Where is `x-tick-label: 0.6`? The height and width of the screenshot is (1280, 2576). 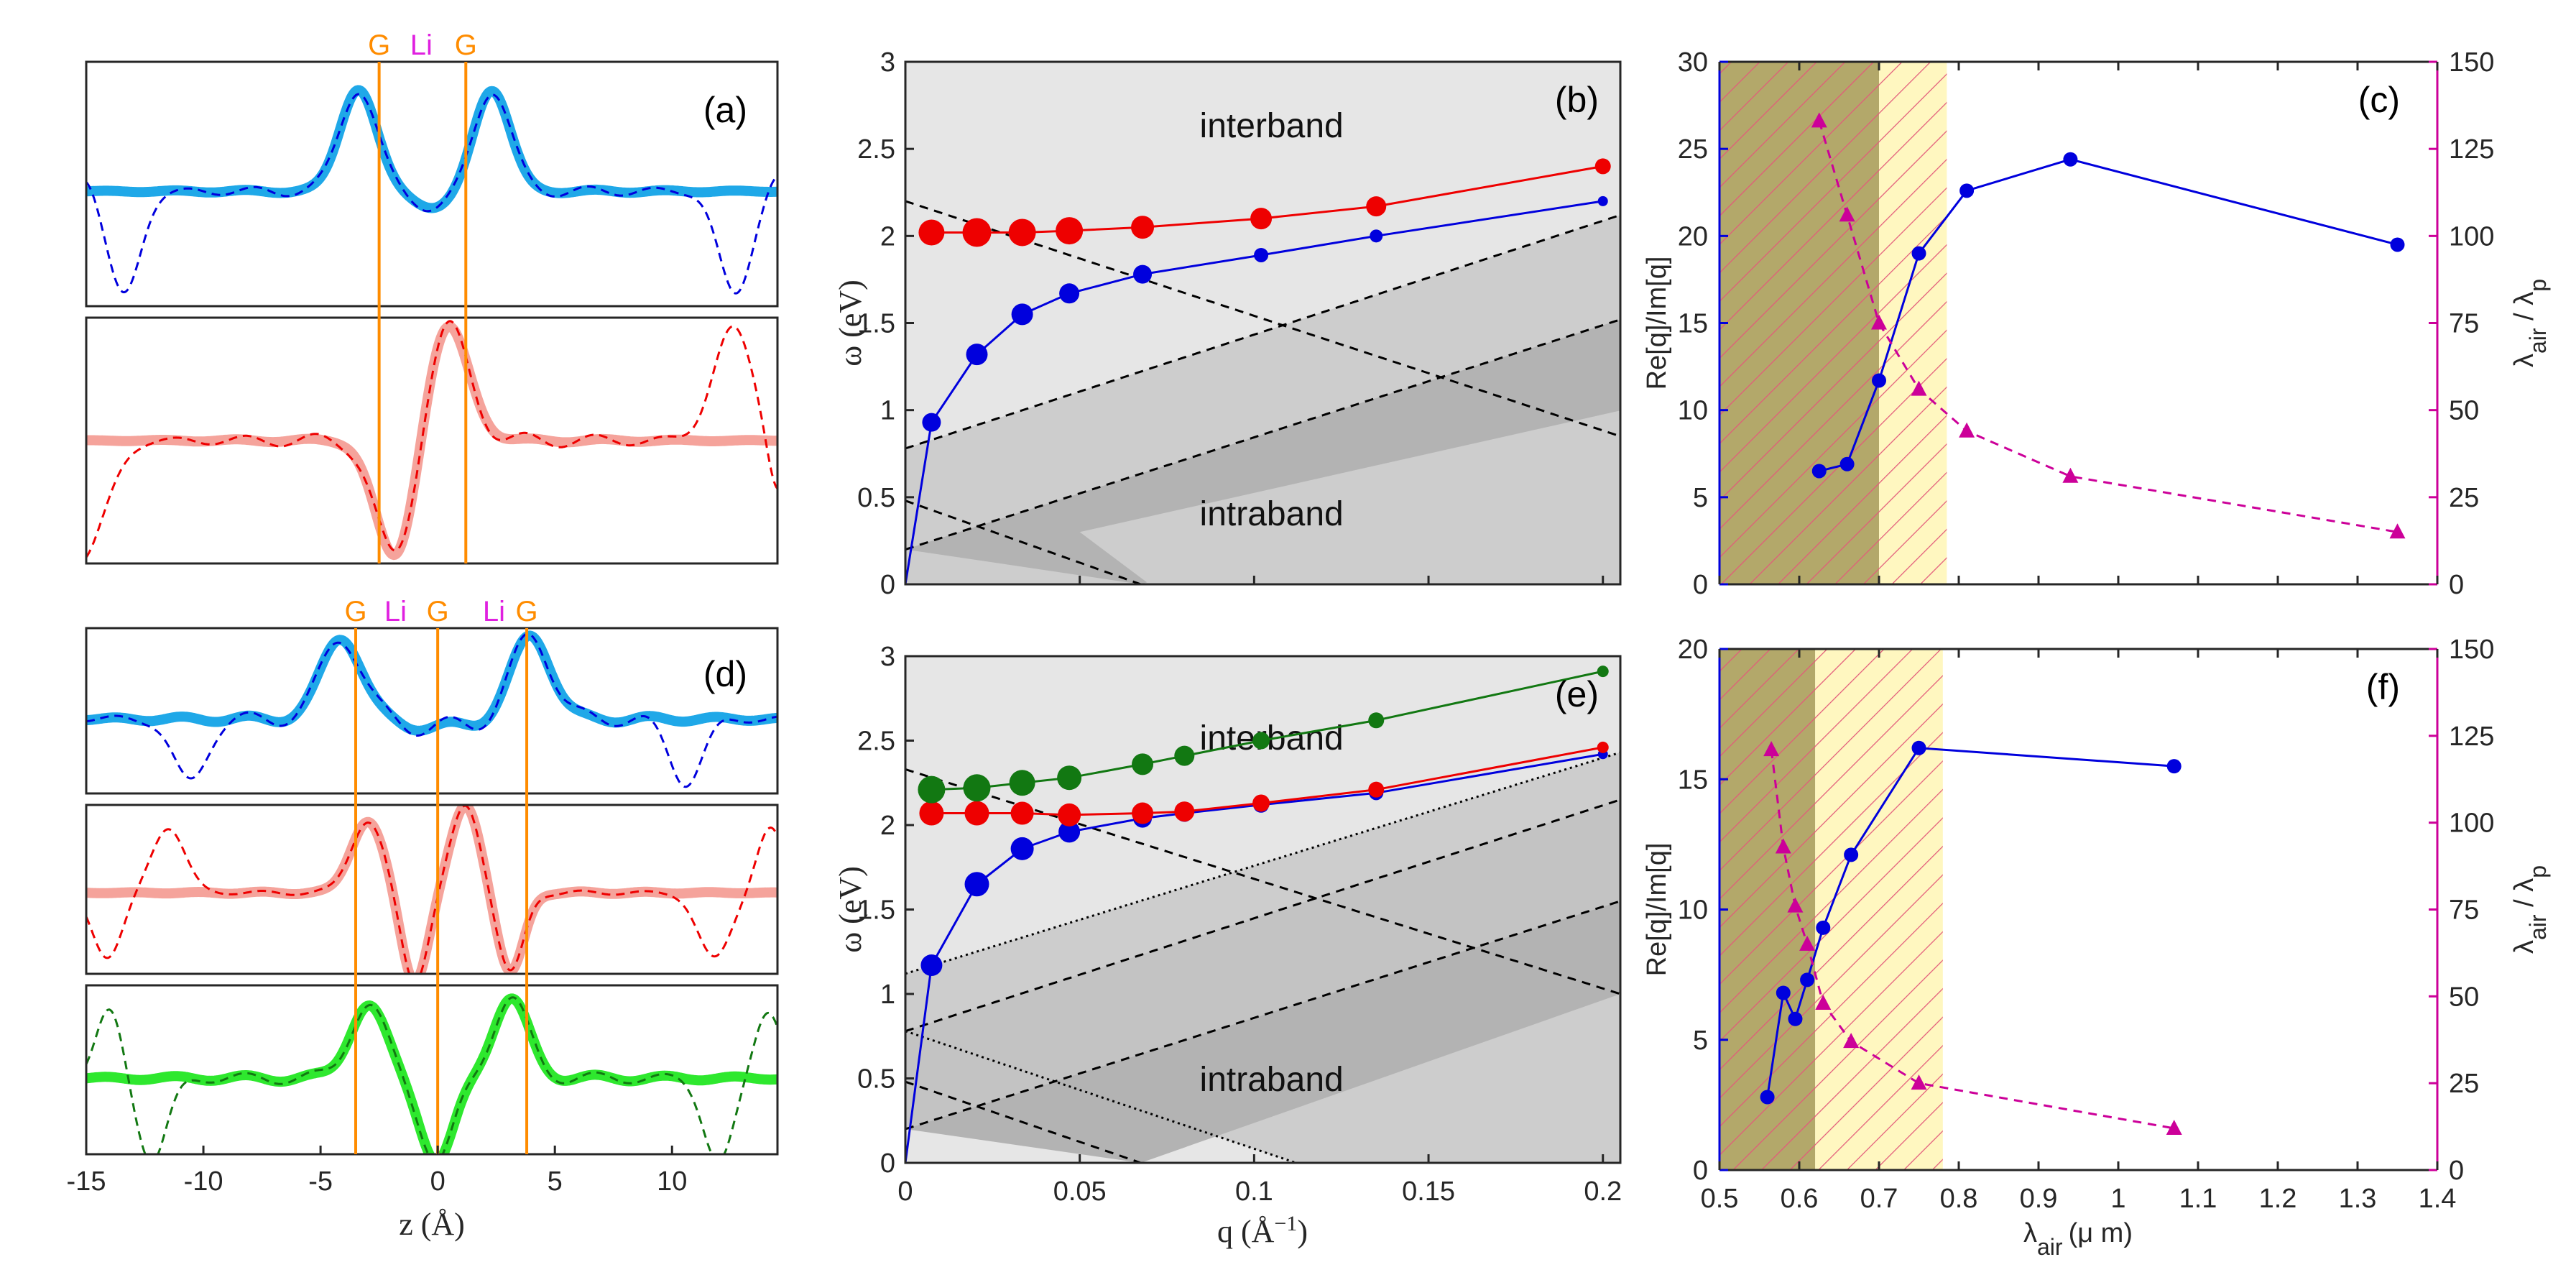 x-tick-label: 0.6 is located at coordinates (1800, 1199).